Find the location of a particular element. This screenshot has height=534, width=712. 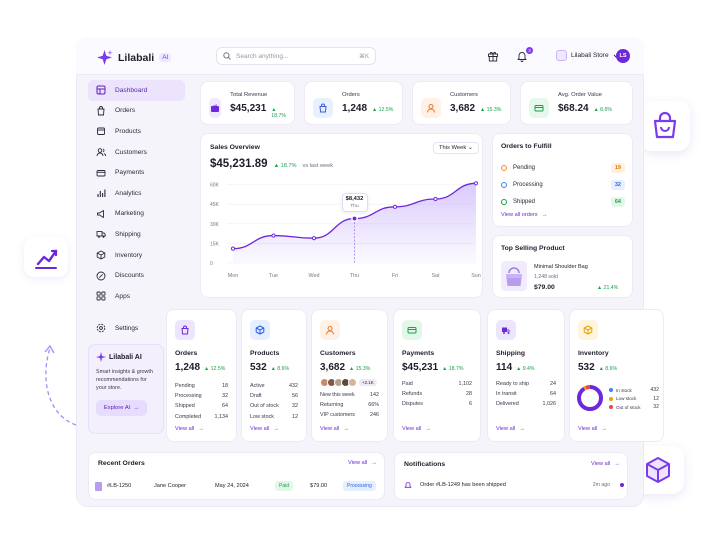

sidebar-item-analytics: Analytics is located at coordinates (136, 193).